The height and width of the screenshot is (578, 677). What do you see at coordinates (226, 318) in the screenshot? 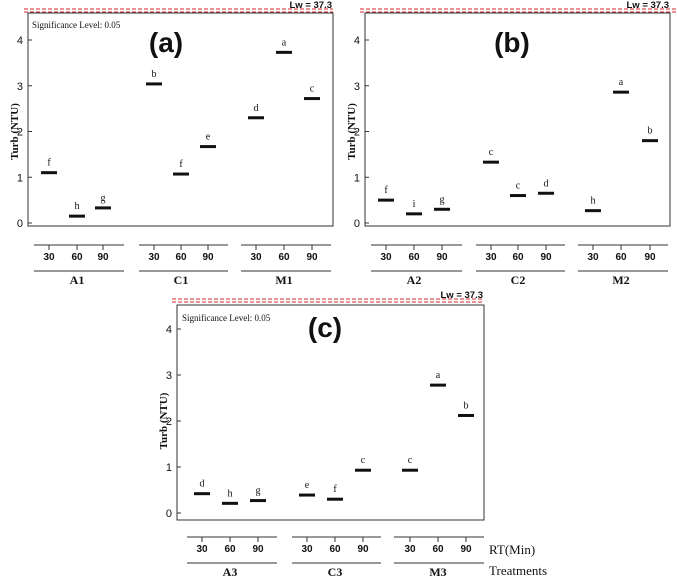
I see `significance-label: Significance Level: 0.05` at bounding box center [226, 318].